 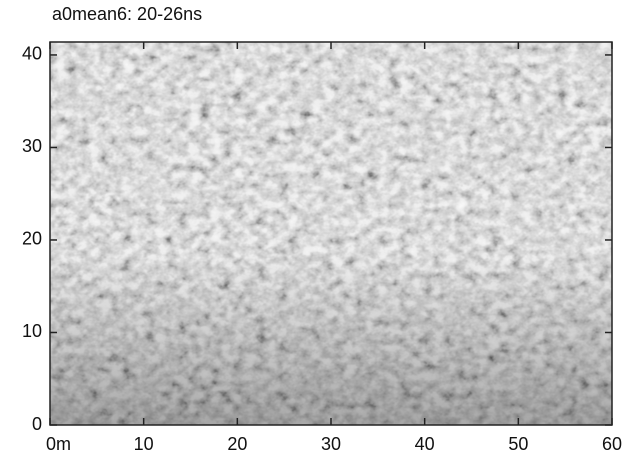 I want to click on x-tick-label: 0m, so click(x=58, y=444).